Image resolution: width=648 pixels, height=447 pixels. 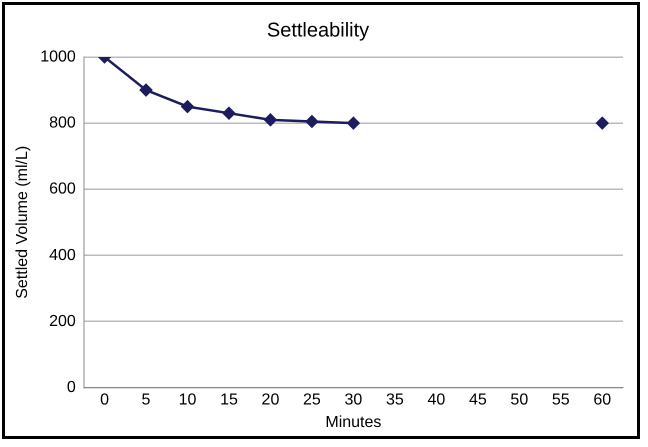 I want to click on y-tick-label: 400, so click(x=62, y=255).